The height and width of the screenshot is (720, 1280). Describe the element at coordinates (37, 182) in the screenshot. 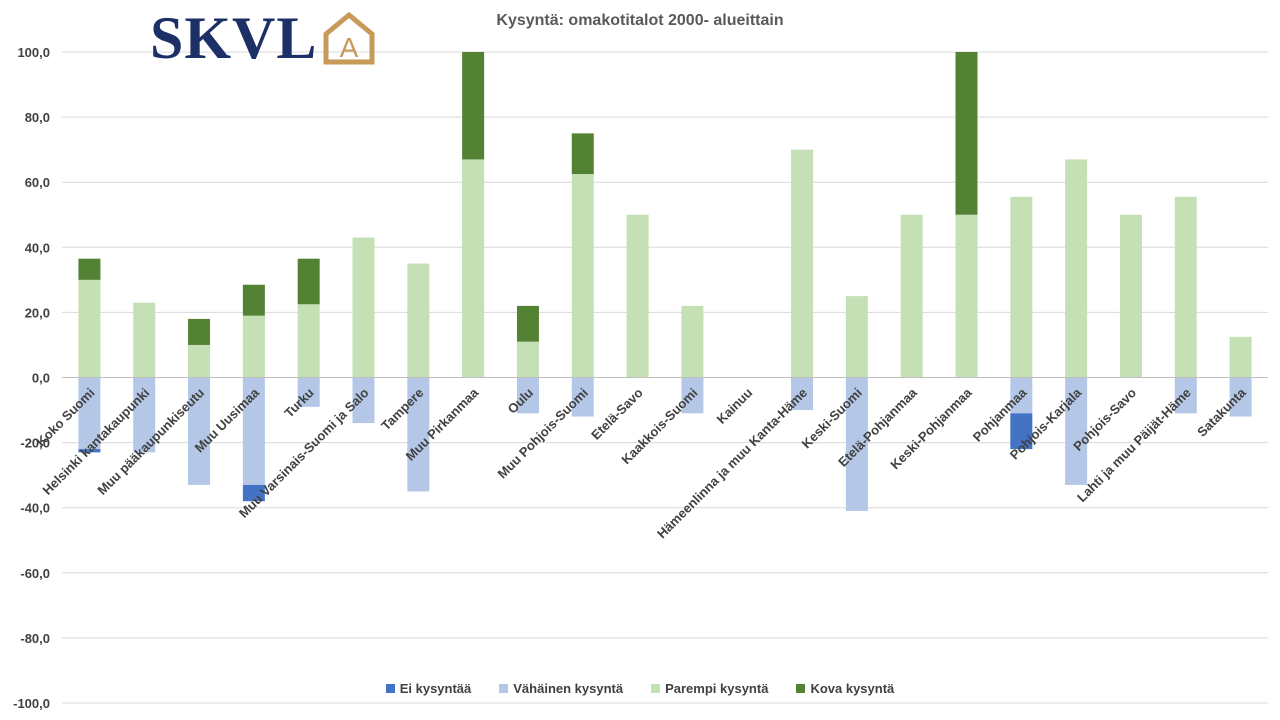

I see `y-tick-label: 60,0` at that location.